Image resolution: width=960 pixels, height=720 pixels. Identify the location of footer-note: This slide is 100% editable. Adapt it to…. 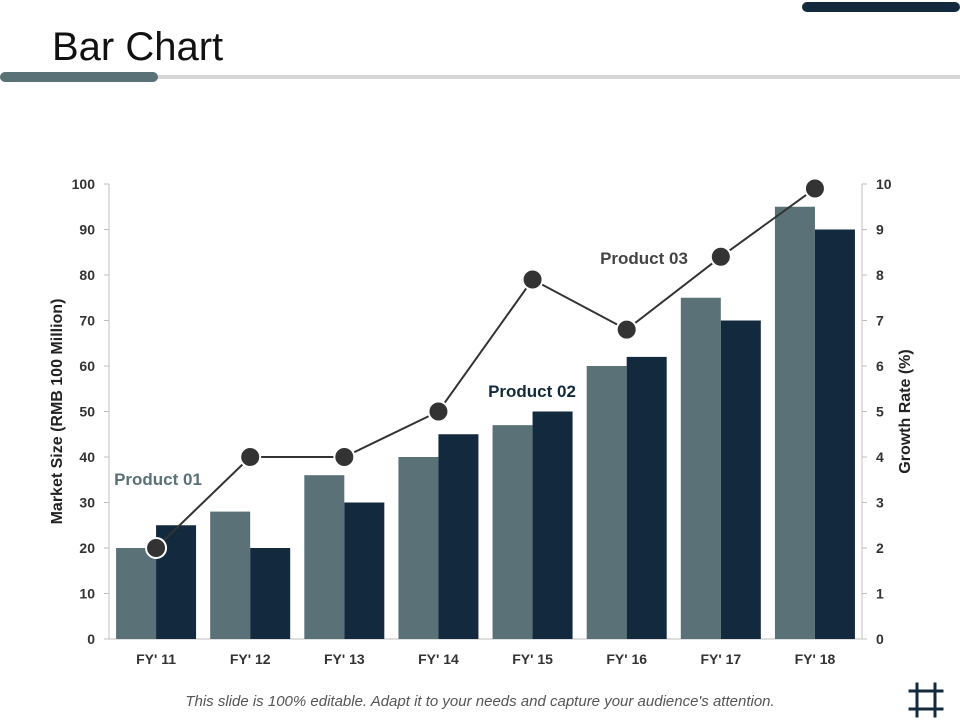
(480, 701).